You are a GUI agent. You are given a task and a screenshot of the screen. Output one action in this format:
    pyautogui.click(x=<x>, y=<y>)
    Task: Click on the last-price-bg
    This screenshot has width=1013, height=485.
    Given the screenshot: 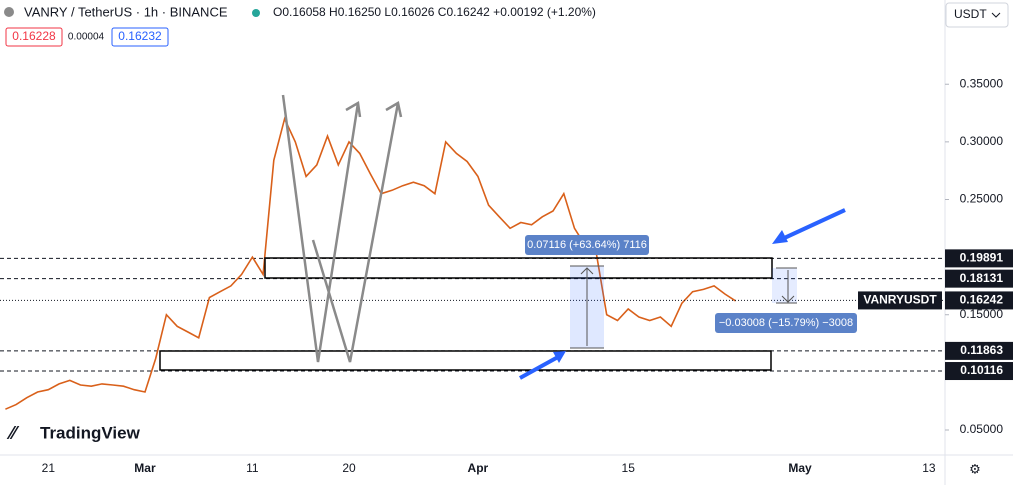 What is the action you would take?
    pyautogui.click(x=979, y=300)
    